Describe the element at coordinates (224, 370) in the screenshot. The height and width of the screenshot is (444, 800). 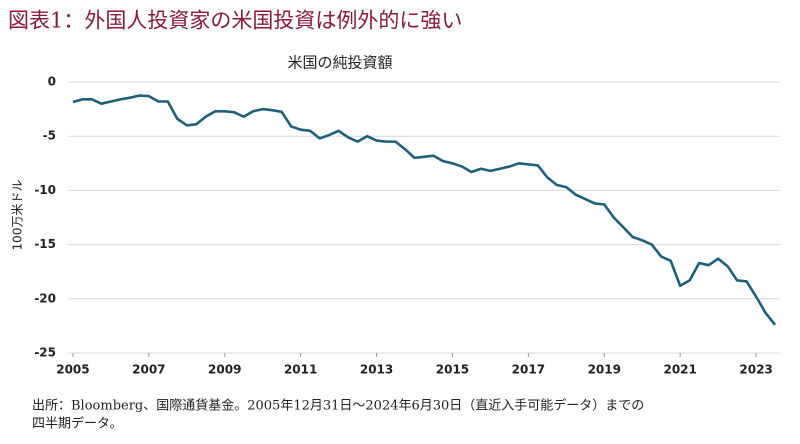
I see `x-tick-label: 2009` at that location.